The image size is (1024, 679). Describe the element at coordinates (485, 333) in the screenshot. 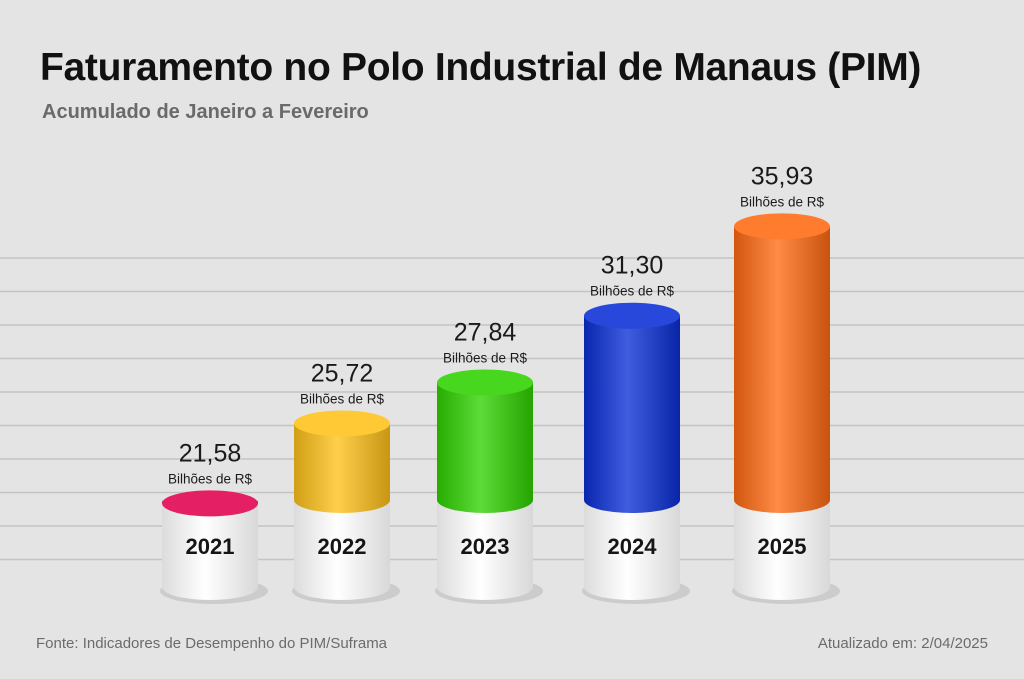

I see `value-label: 27,84` at that location.